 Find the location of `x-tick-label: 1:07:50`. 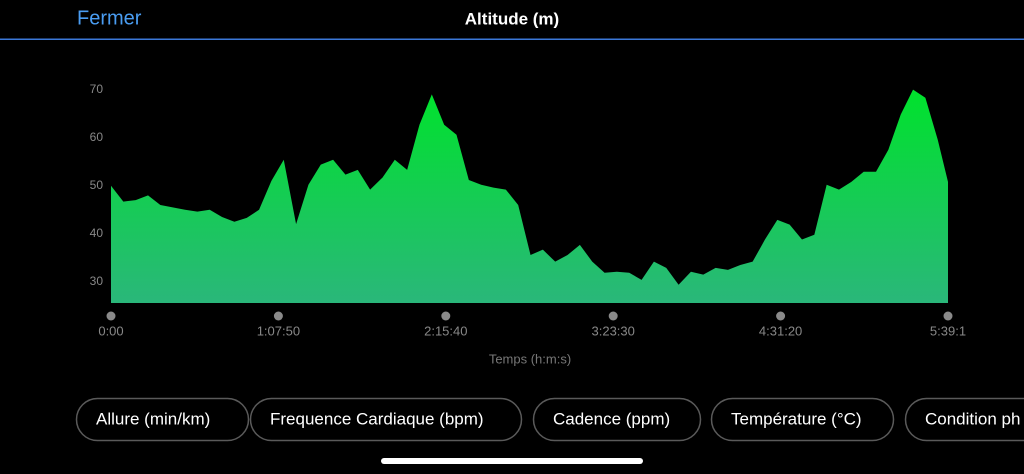

x-tick-label: 1:07:50 is located at coordinates (278, 330).